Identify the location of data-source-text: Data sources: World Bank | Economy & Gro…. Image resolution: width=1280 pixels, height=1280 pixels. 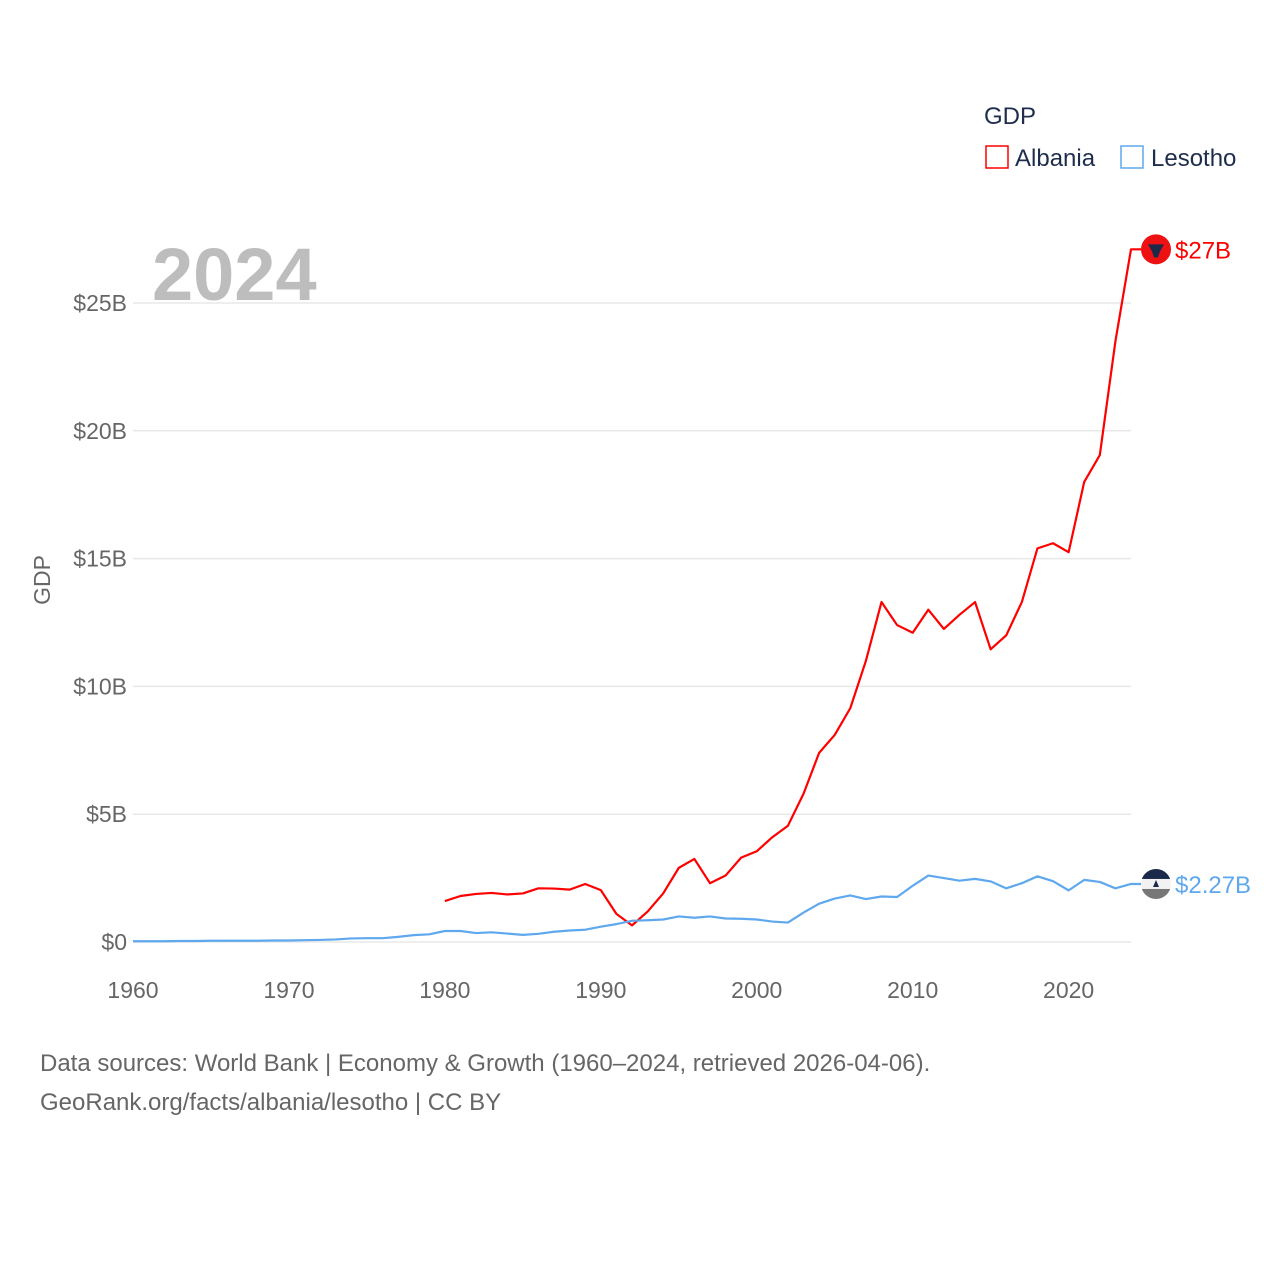
(485, 1063).